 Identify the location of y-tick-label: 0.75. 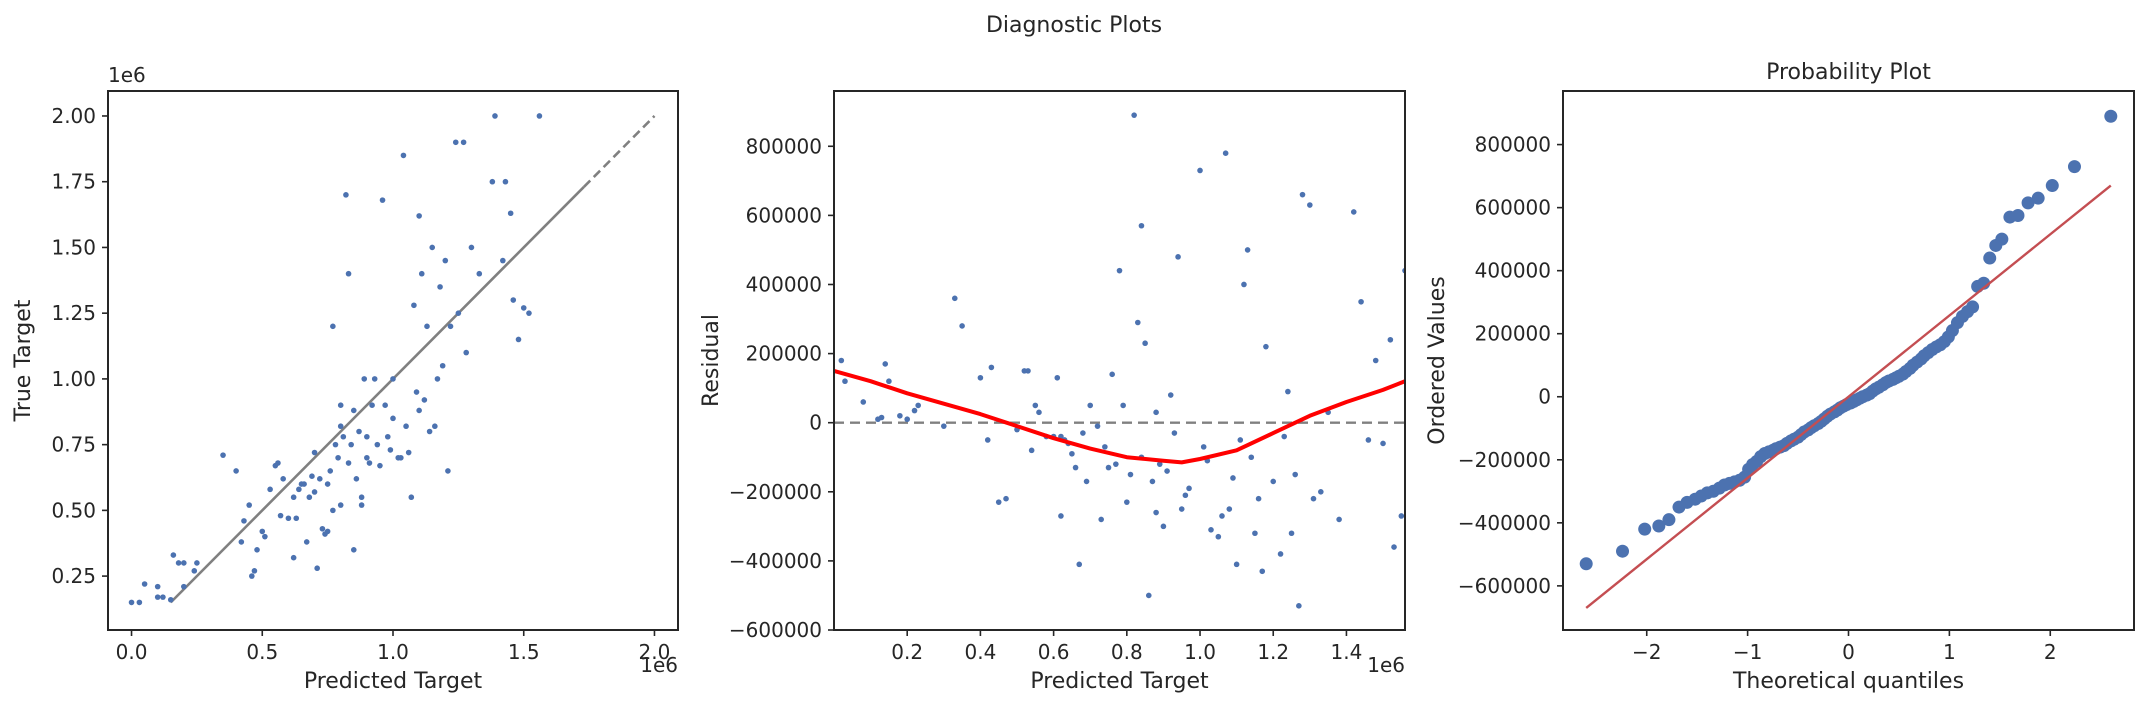
(73, 445).